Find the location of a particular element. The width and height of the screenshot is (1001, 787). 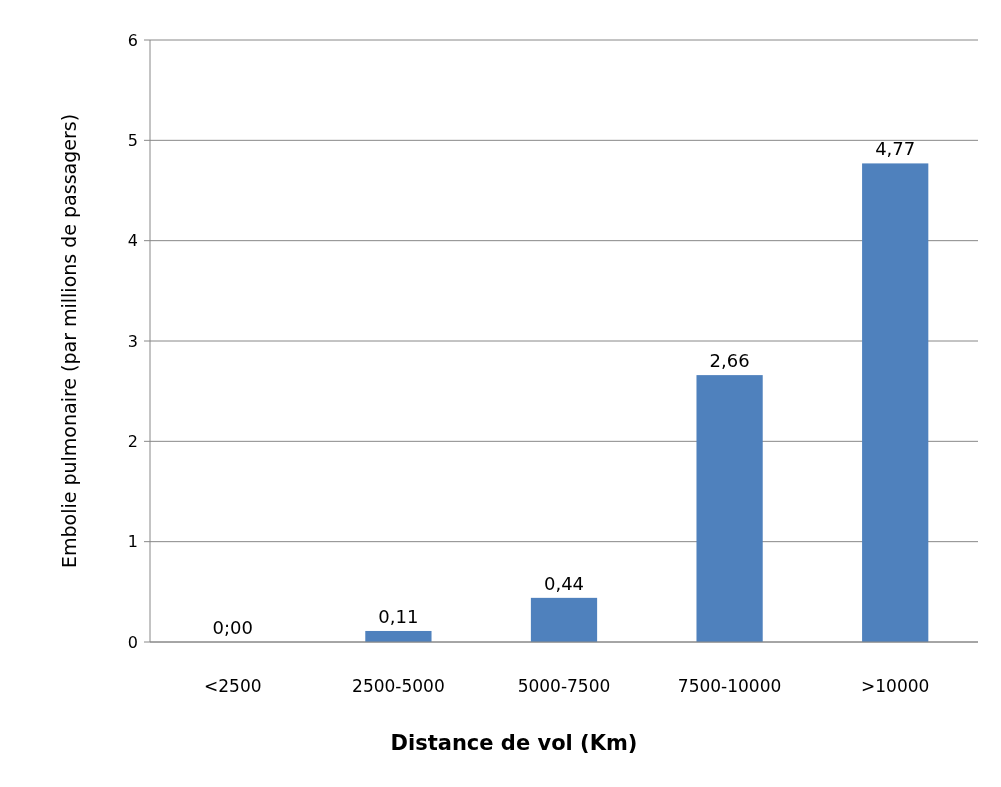

x-tick-label: <2500 is located at coordinates (233, 686).